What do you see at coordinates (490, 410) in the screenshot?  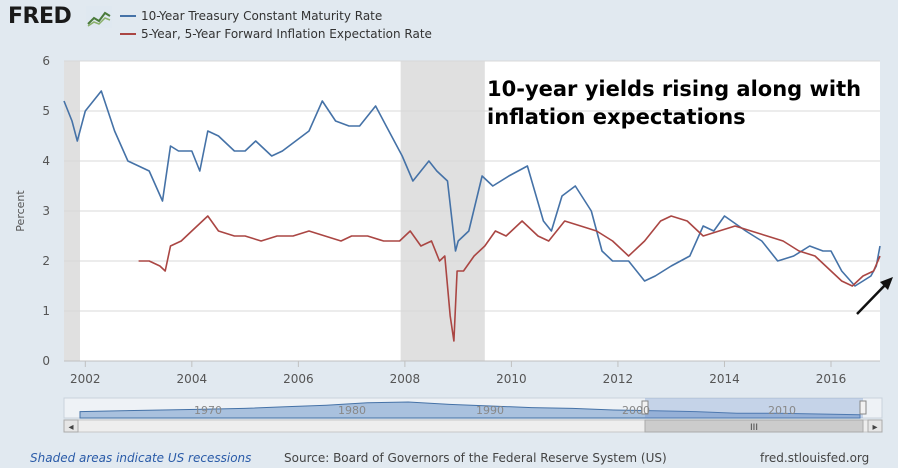 I see `navigator-label-1990: 1990` at bounding box center [490, 410].